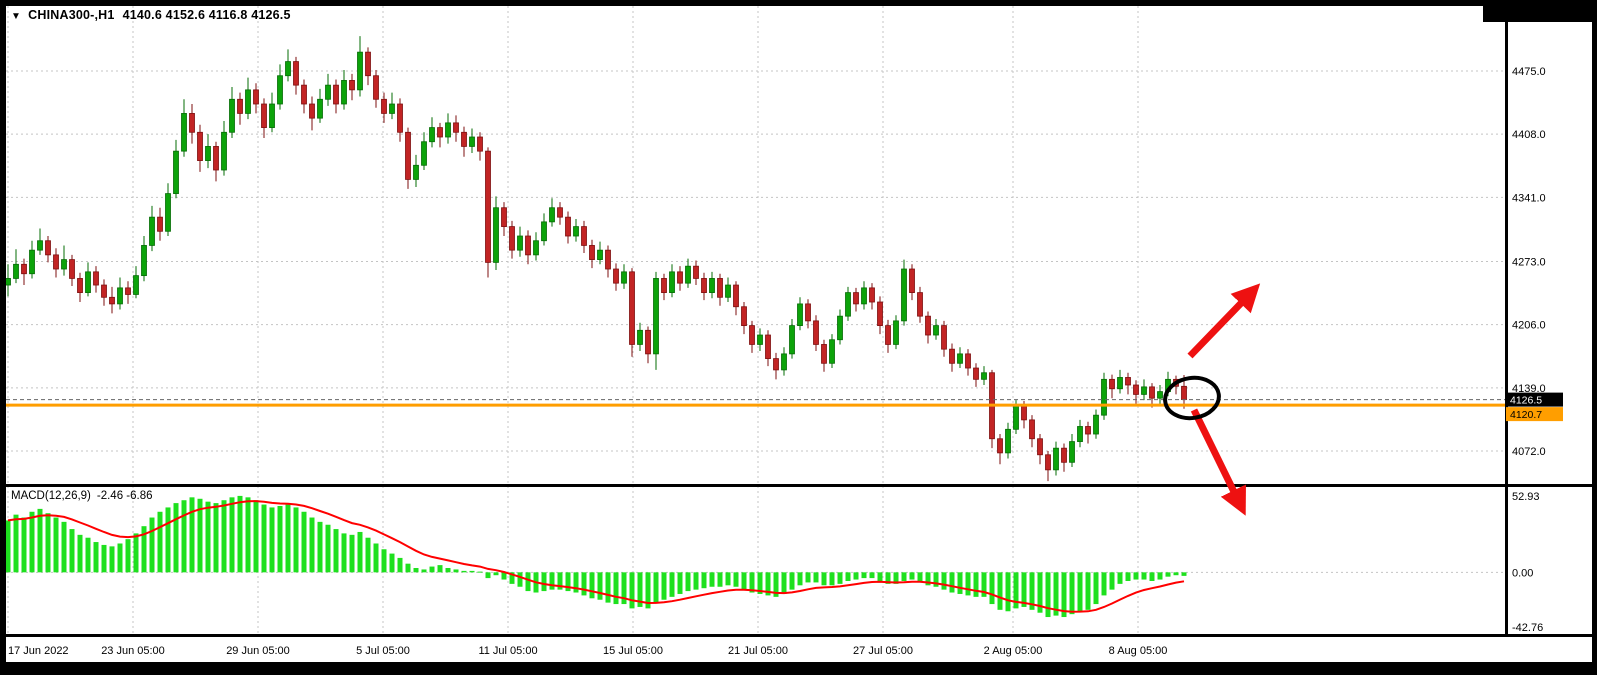 The width and height of the screenshot is (1597, 675). Describe the element at coordinates (1526, 401) in the screenshot. I see `bid-price-tag-text: 4126.5` at that location.